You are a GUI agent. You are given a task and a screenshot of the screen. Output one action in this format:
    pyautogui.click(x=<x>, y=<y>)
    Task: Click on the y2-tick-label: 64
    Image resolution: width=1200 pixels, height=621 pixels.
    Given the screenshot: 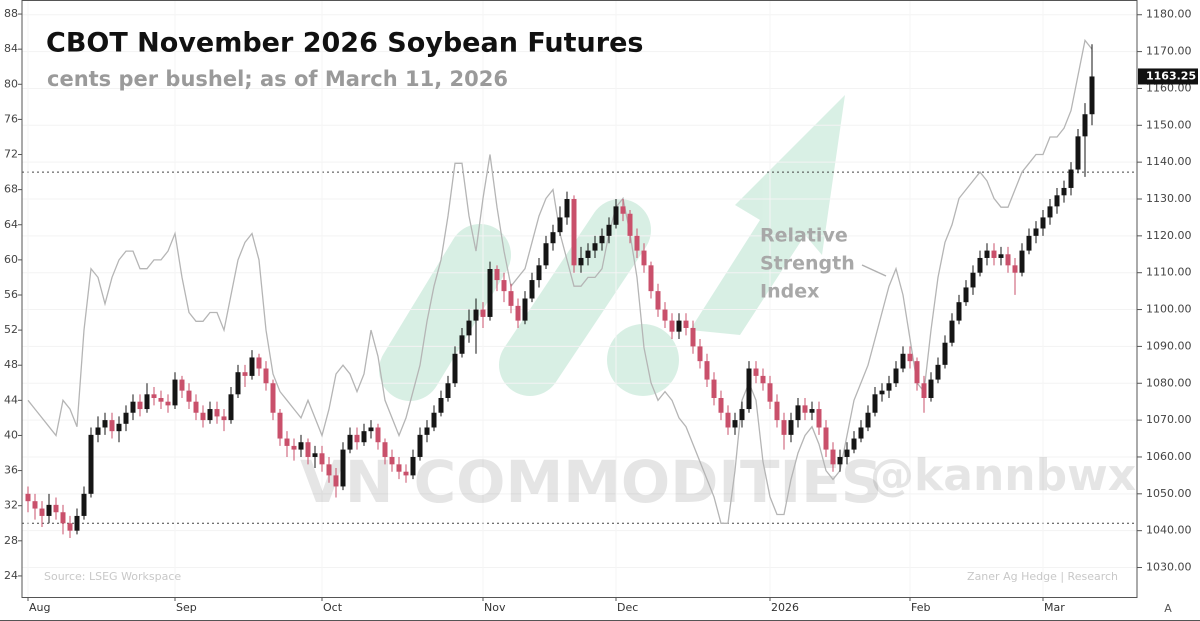 What is the action you would take?
    pyautogui.click(x=11, y=224)
    